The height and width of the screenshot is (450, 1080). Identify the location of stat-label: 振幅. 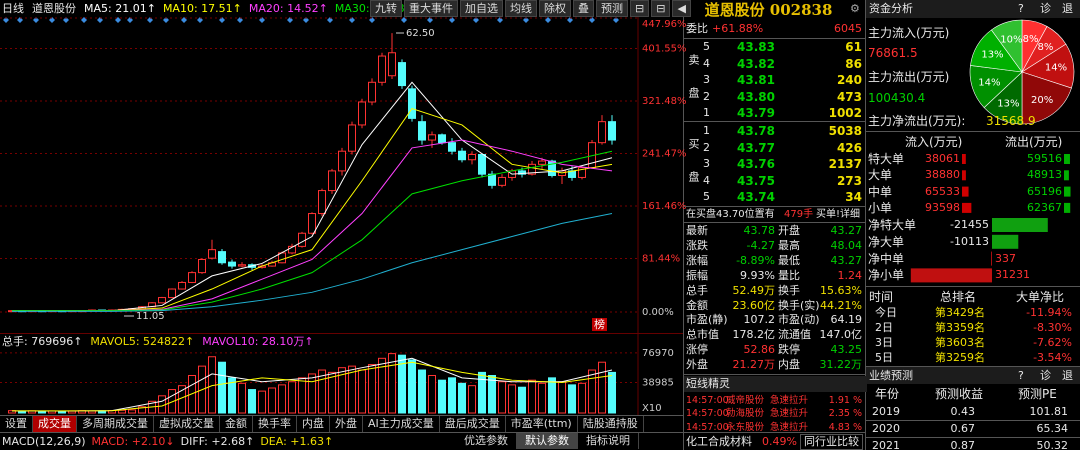
(697, 275).